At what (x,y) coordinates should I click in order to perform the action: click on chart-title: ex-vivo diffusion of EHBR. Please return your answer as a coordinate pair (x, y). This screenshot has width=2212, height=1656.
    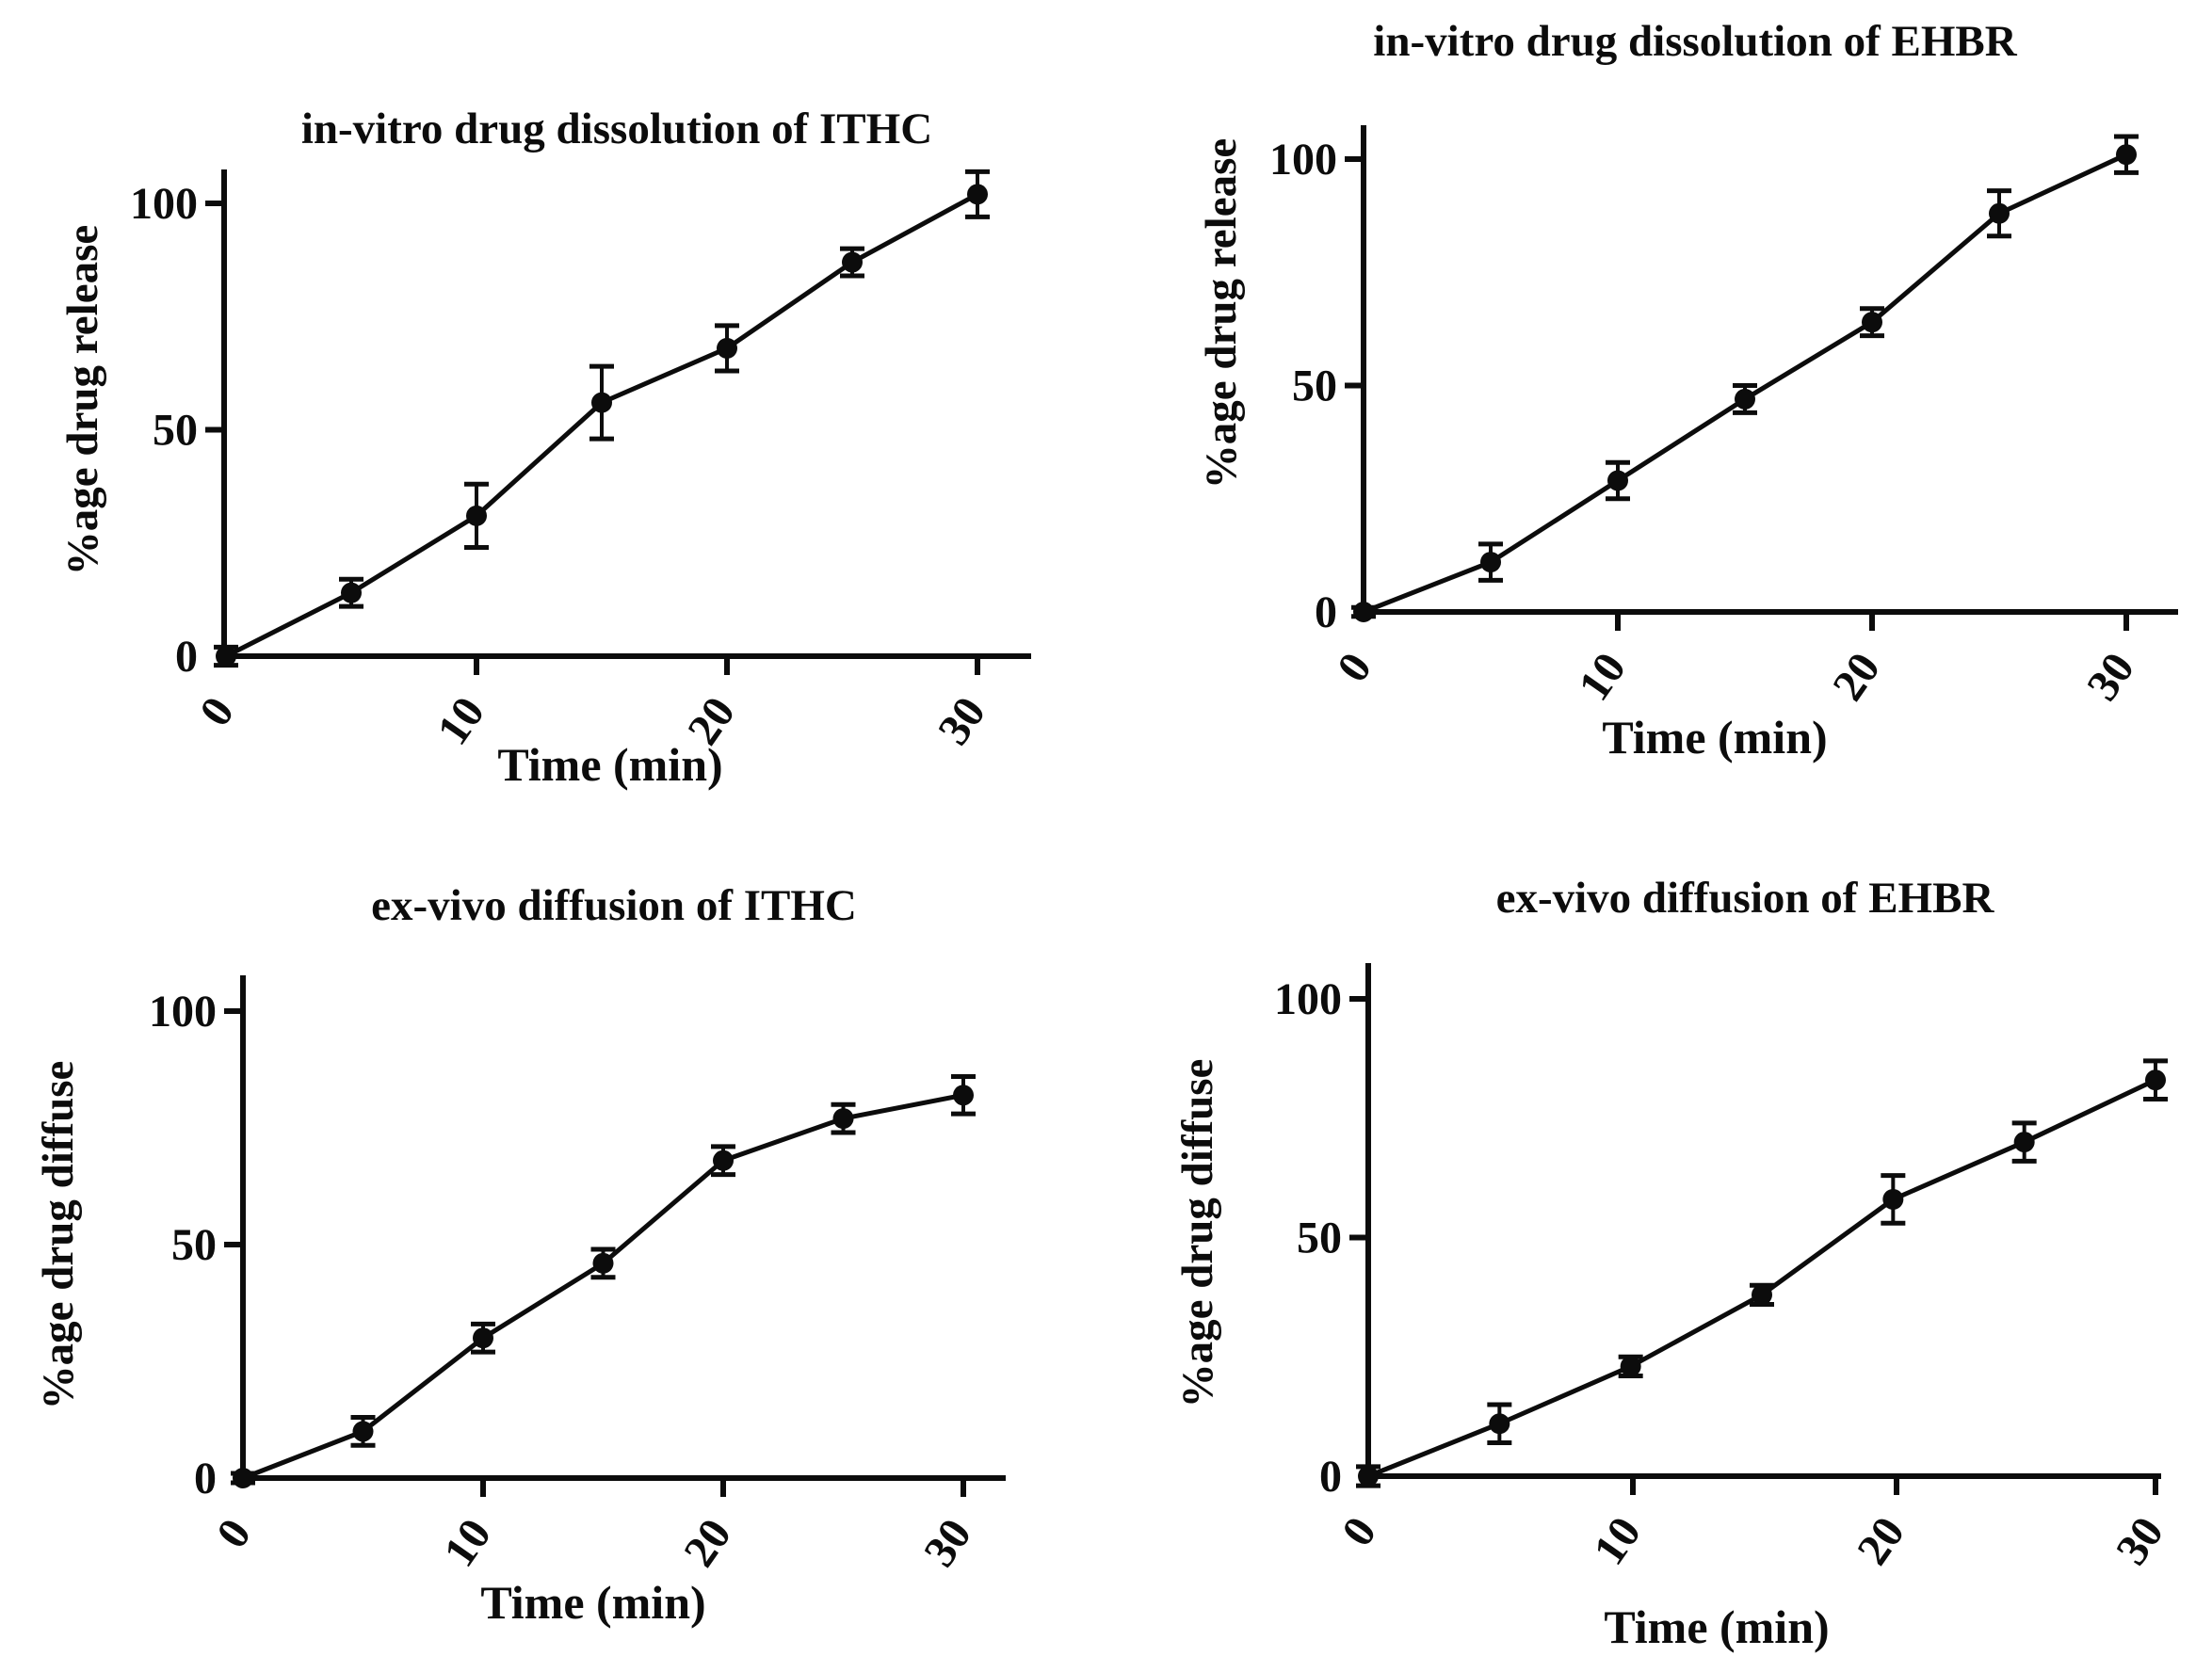
    Looking at the image, I should click on (1744, 898).